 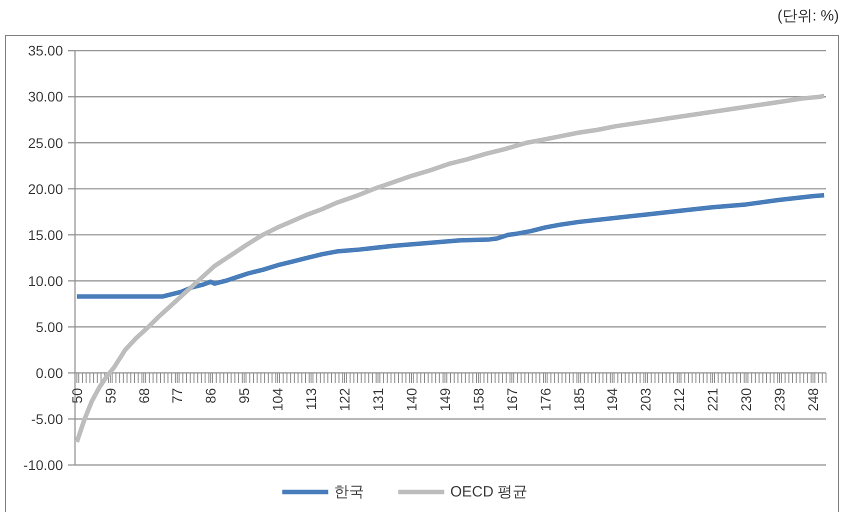 I want to click on x-tick-label: 122, so click(x=344, y=400).